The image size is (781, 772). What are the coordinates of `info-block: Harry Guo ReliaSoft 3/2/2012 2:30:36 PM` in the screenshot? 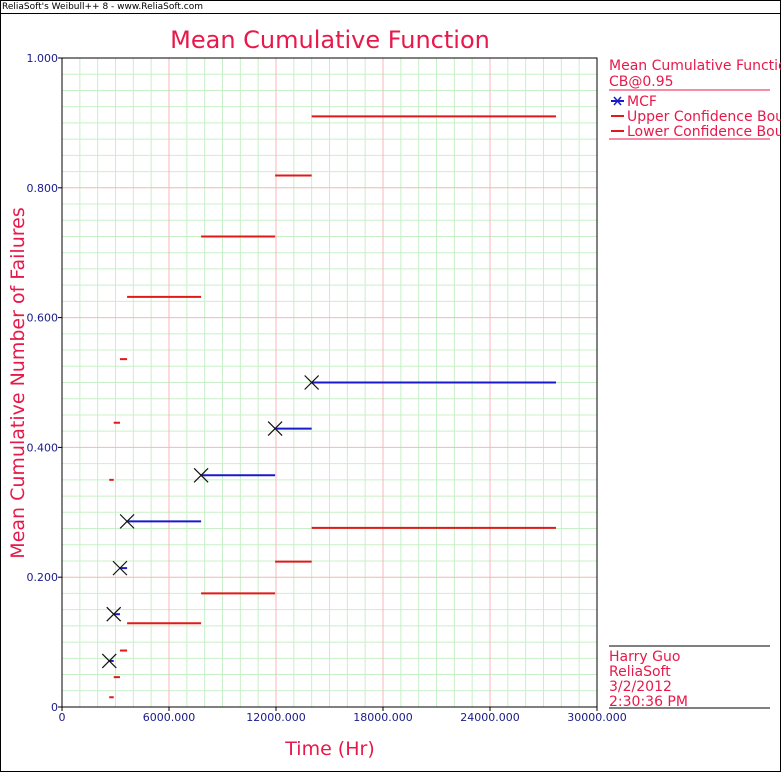 It's located at (689, 677).